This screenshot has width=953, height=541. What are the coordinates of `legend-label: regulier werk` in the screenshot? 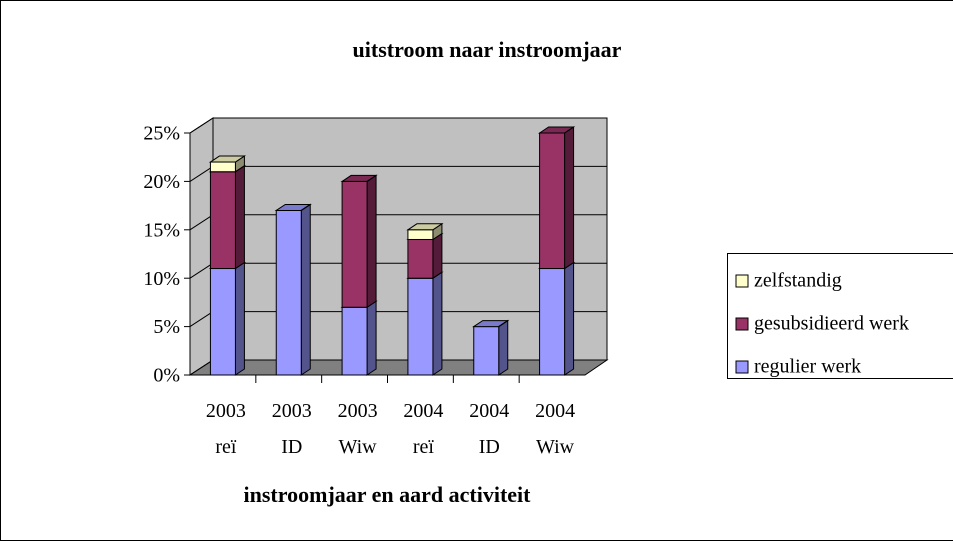 It's located at (807, 367).